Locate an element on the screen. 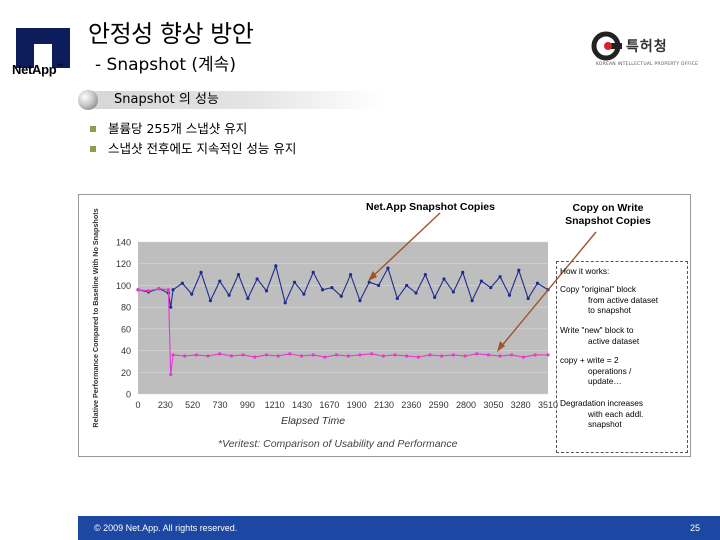 The height and width of the screenshot is (540, 720). y-tick-label: 120 is located at coordinates (123, 264).